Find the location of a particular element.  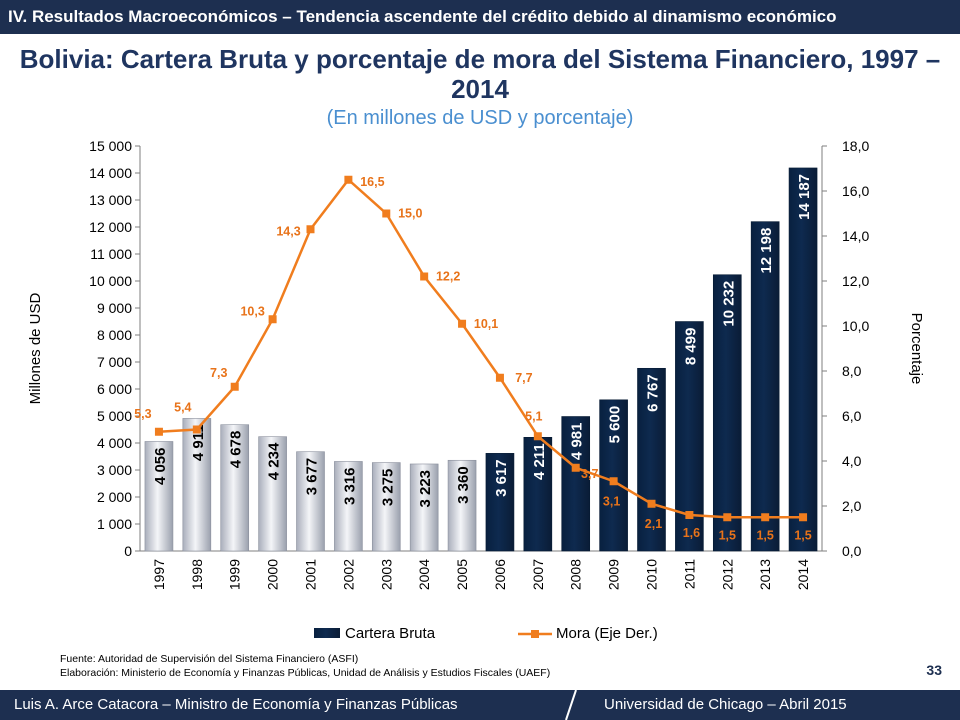

mora-value-label: 14,3 is located at coordinates (288, 231).